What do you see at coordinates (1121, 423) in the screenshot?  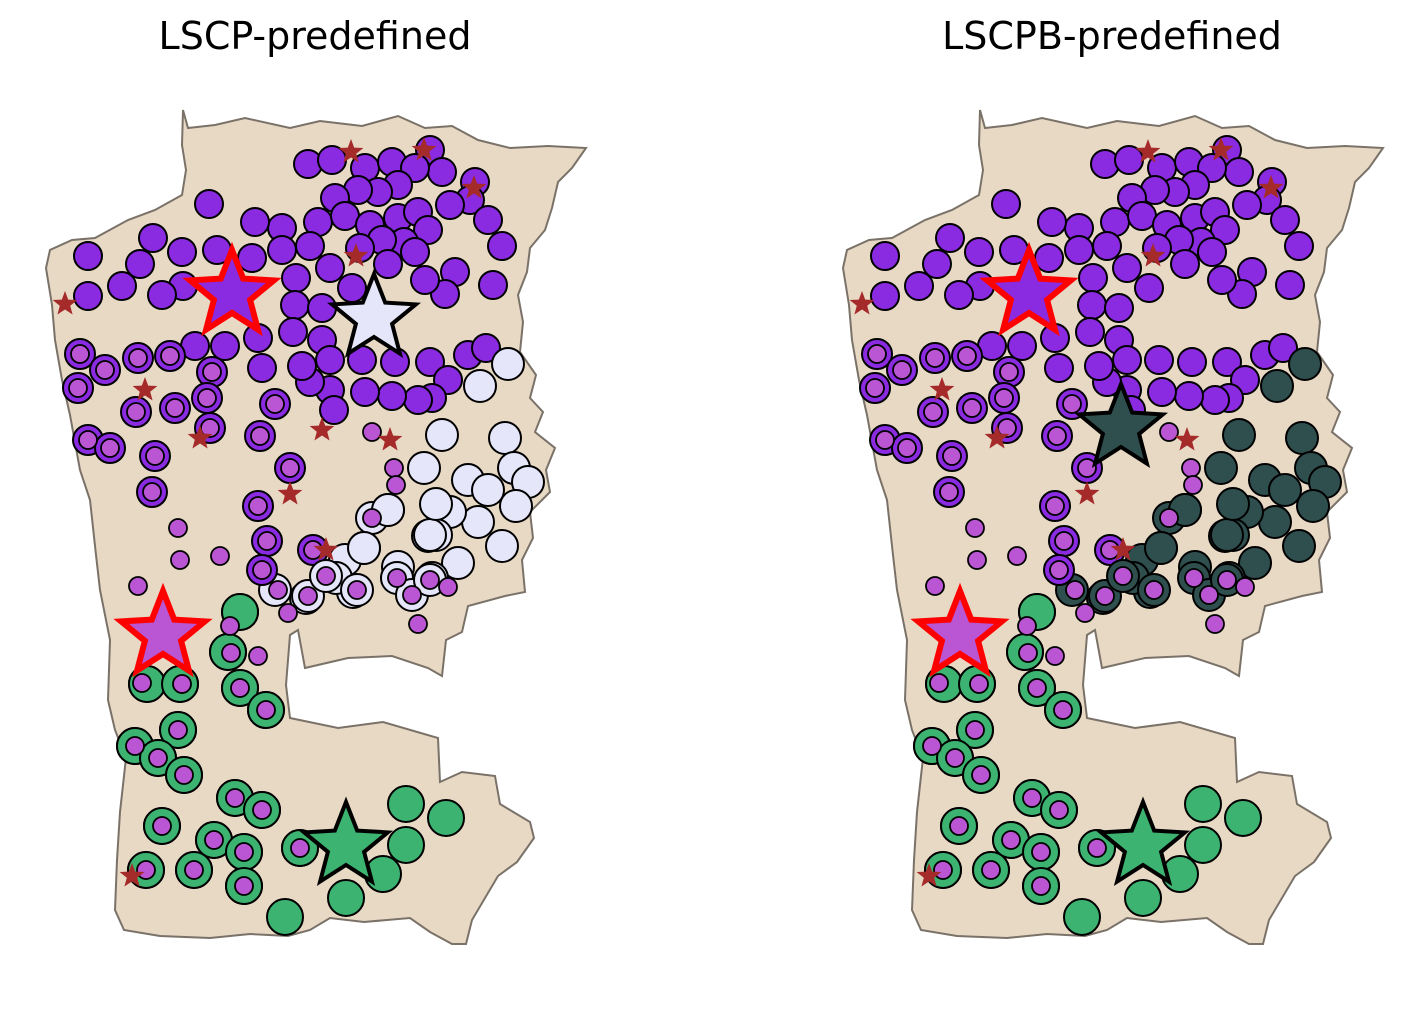 I see `selected-facility-star-icon` at bounding box center [1121, 423].